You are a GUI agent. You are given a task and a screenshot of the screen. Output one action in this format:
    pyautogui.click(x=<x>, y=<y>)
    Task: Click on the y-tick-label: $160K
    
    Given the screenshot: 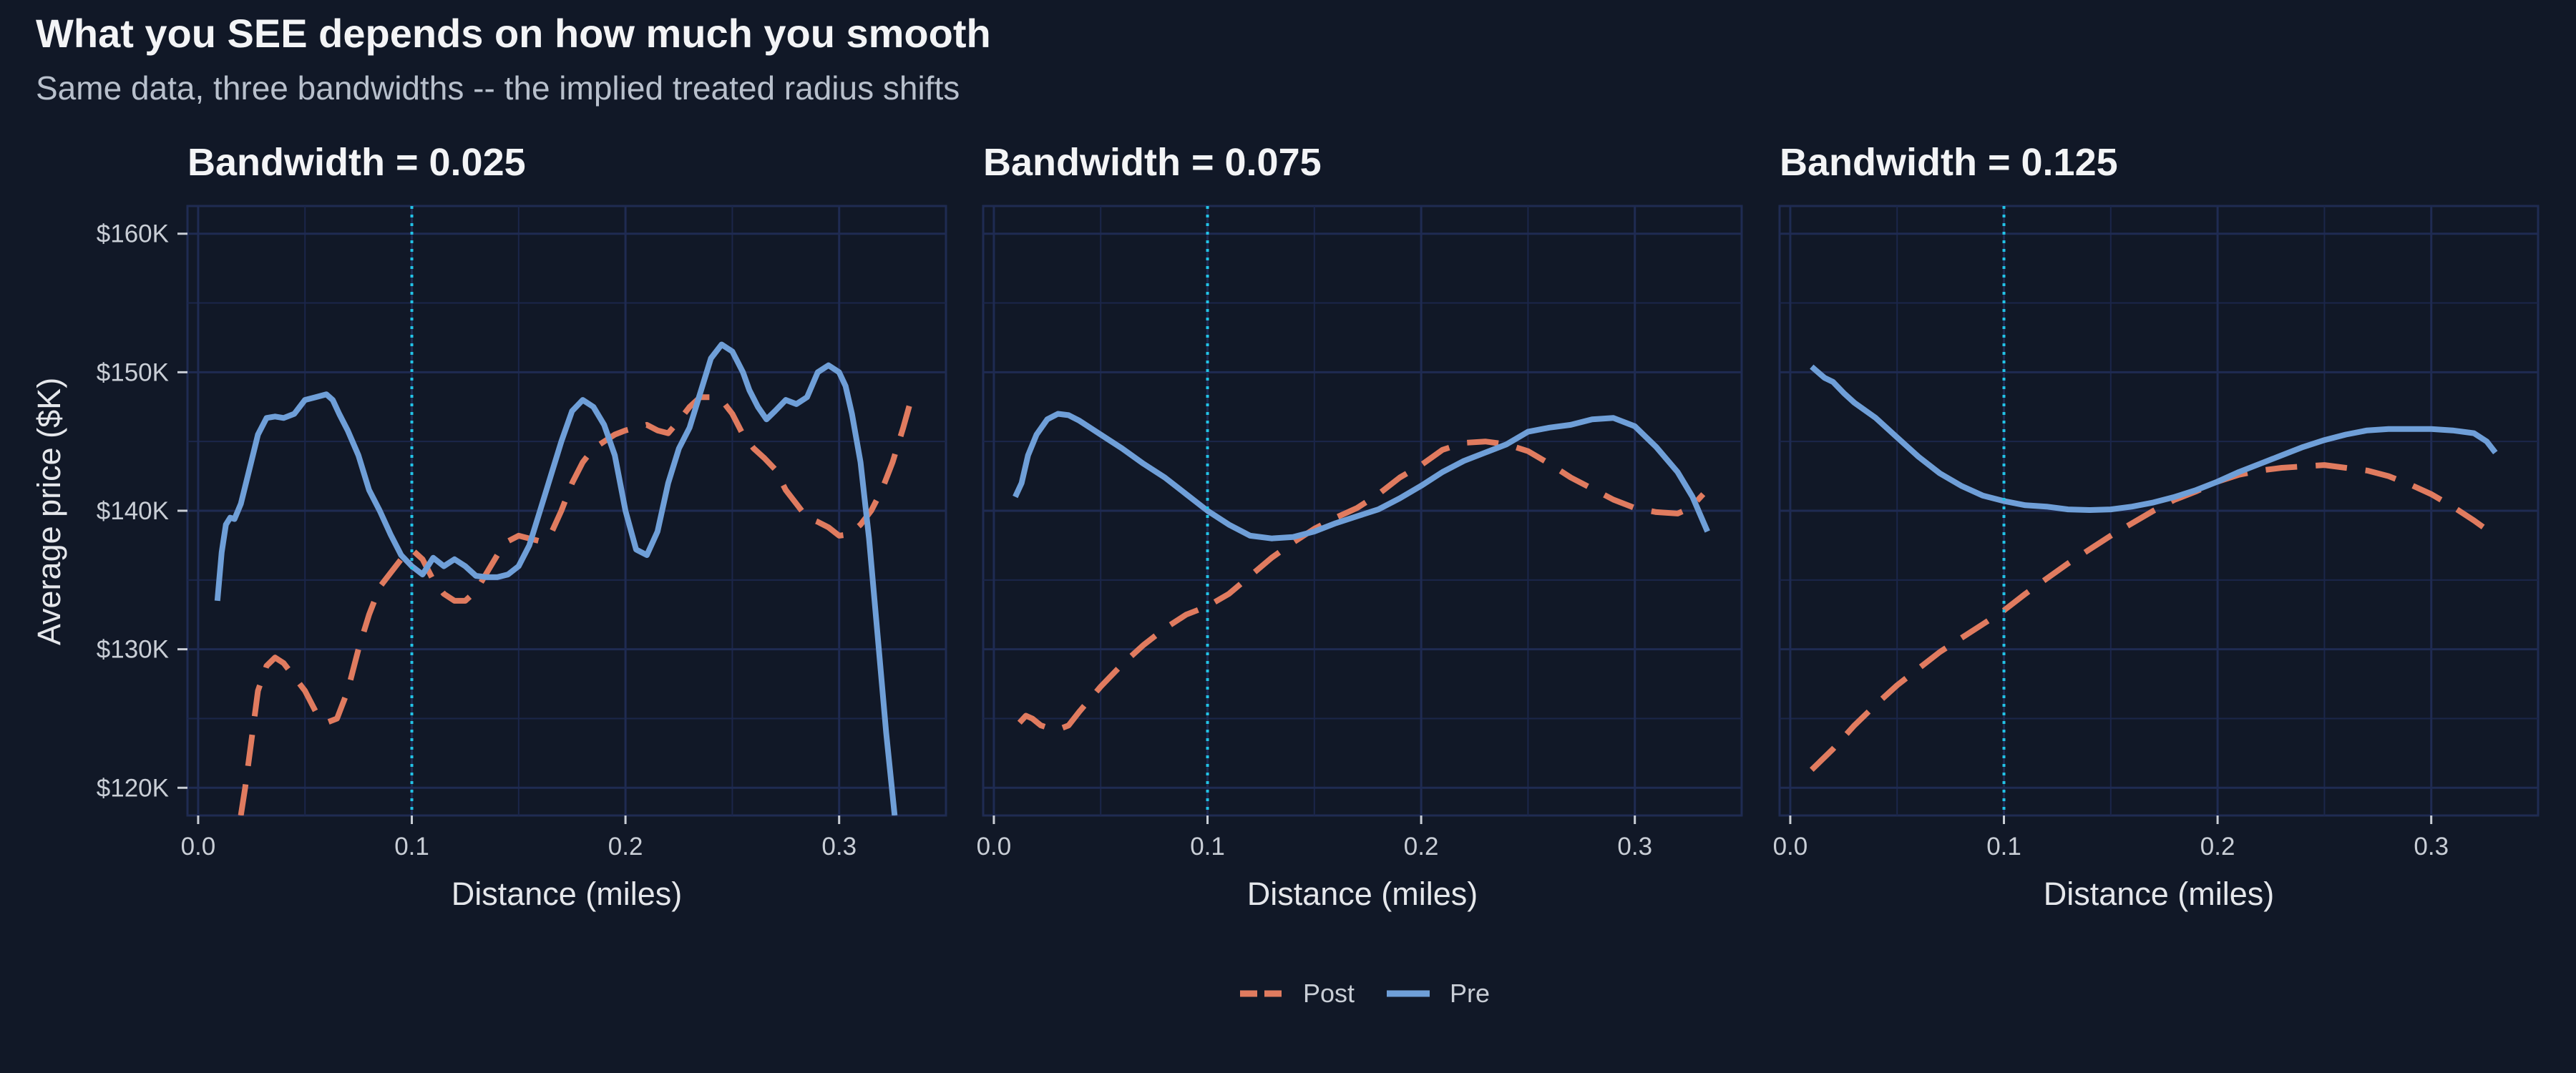 What is the action you would take?
    pyautogui.click(x=133, y=234)
    